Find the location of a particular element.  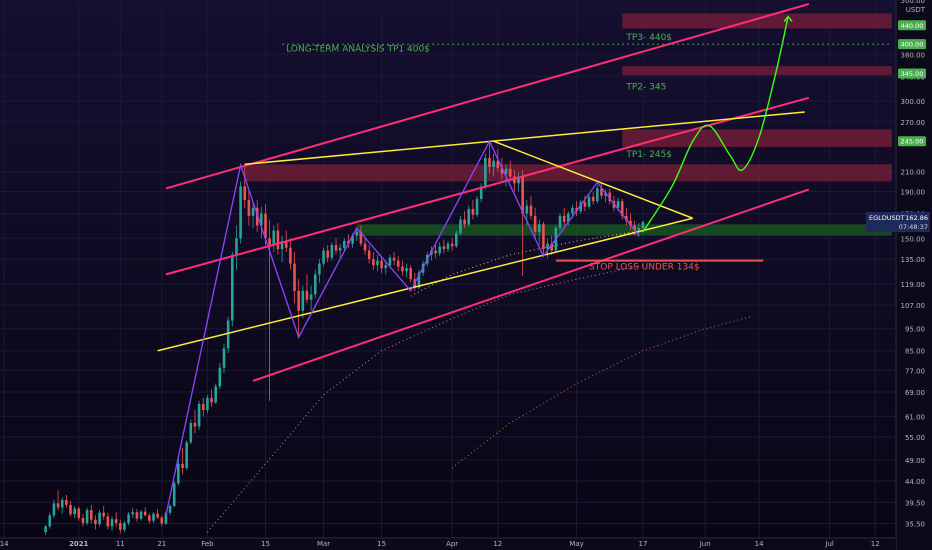

symbol-badge is located at coordinates (898, 222).